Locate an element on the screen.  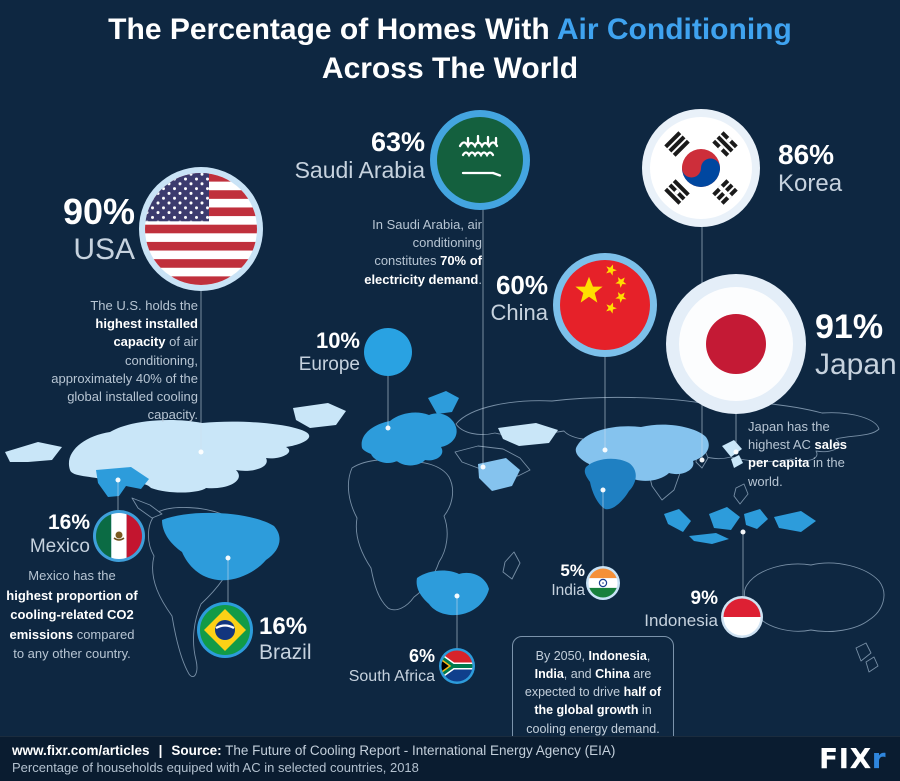
usa-label: 90% USA is located at coordinates (75, 229).